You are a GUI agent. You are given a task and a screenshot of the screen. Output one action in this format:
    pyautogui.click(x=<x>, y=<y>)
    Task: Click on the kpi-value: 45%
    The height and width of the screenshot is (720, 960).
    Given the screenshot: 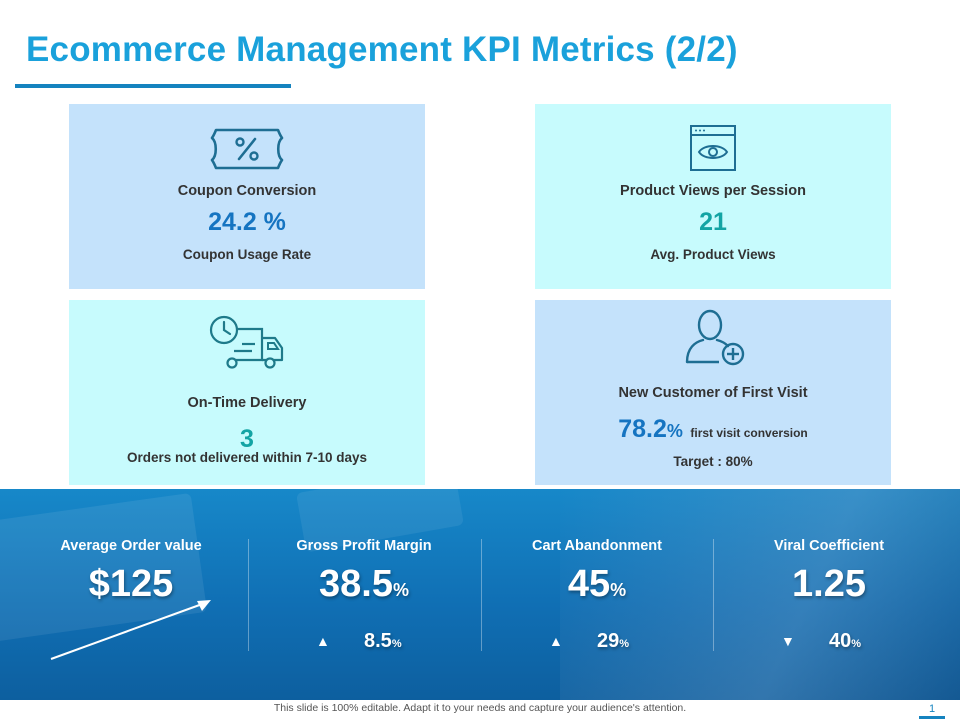 What is the action you would take?
    pyautogui.click(x=597, y=584)
    